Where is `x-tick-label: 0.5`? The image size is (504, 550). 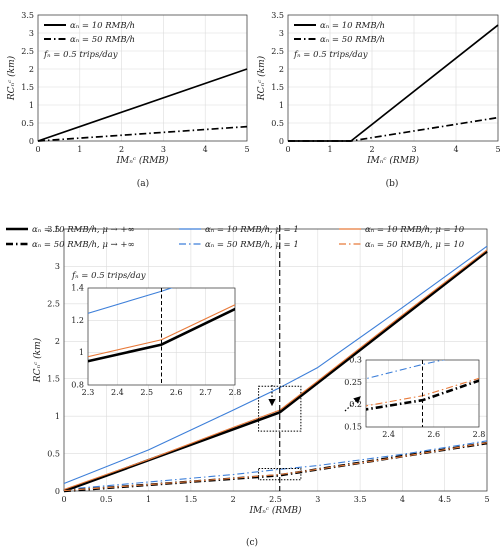 x-tick-label: 0.5 is located at coordinates (106, 499).